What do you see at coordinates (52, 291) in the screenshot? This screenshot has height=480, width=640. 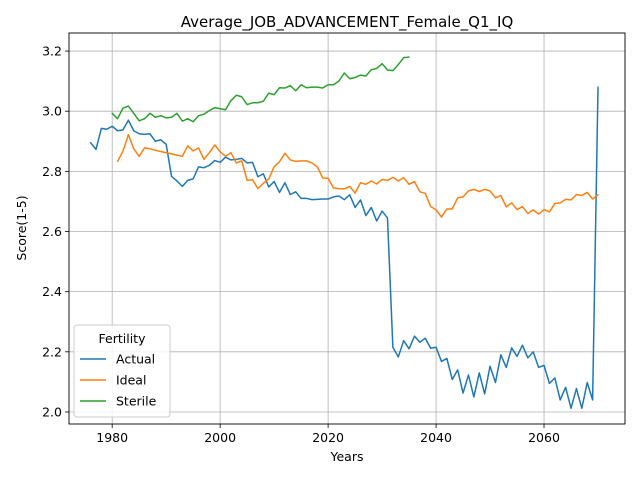 I see `y-tick-label: 2.4` at bounding box center [52, 291].